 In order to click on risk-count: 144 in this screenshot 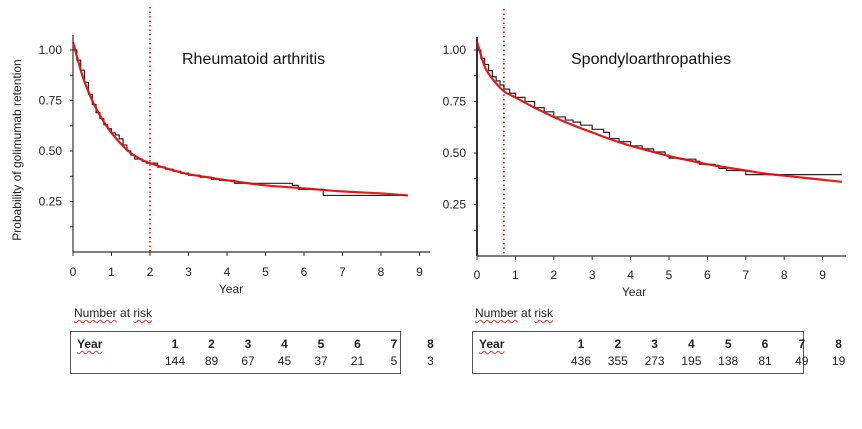, I will do `click(175, 361)`.